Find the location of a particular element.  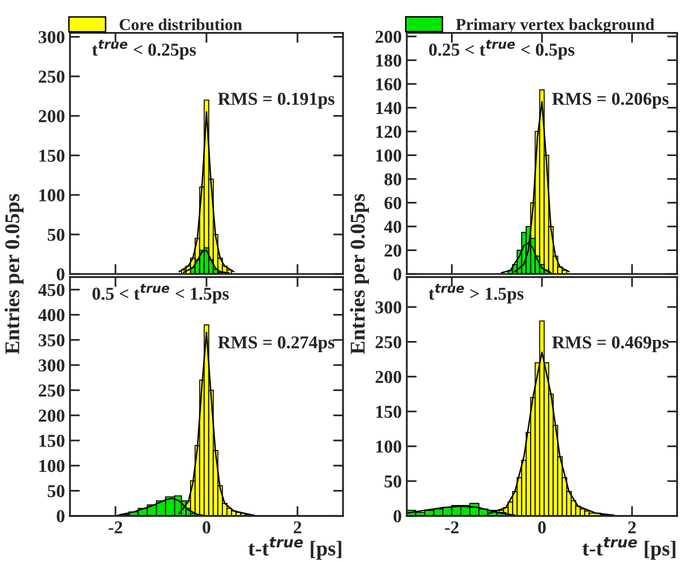

y-tick-label: 60 is located at coordinates (393, 203).